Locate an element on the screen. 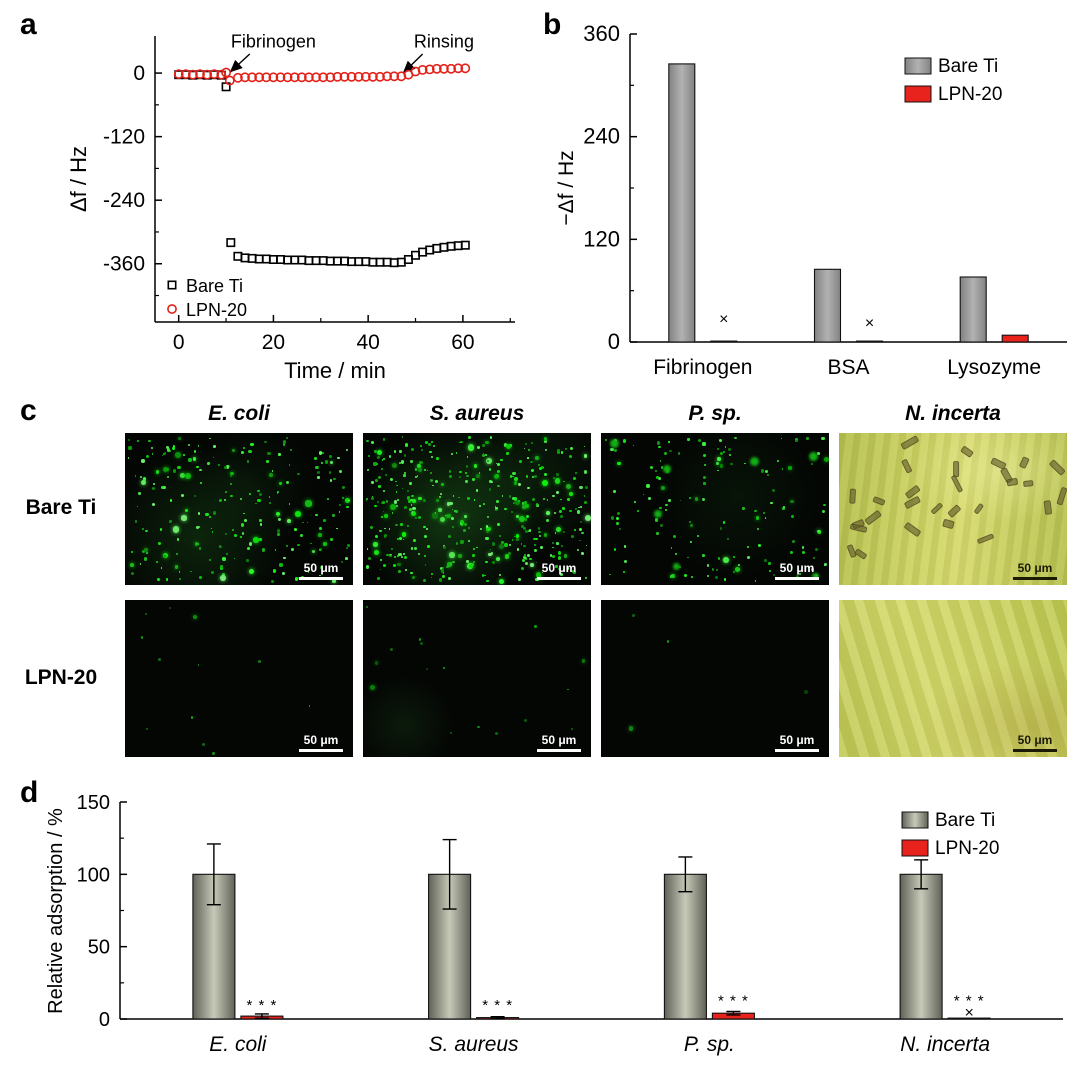 This screenshot has width=1080, height=1082. svg-text: Bare Ti is located at coordinates (968, 66).